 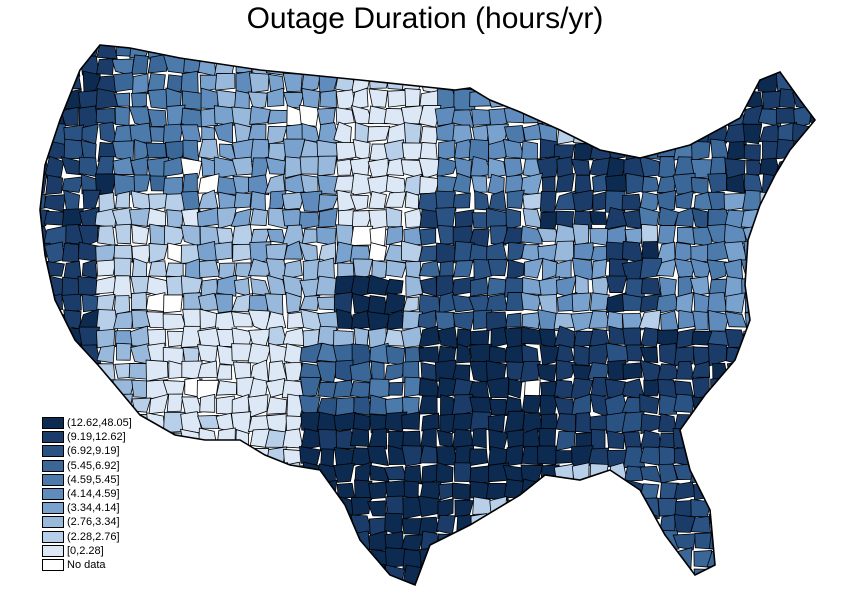 What do you see at coordinates (425, 18) in the screenshot?
I see `map-title: Outage Duration (hours/yr)` at bounding box center [425, 18].